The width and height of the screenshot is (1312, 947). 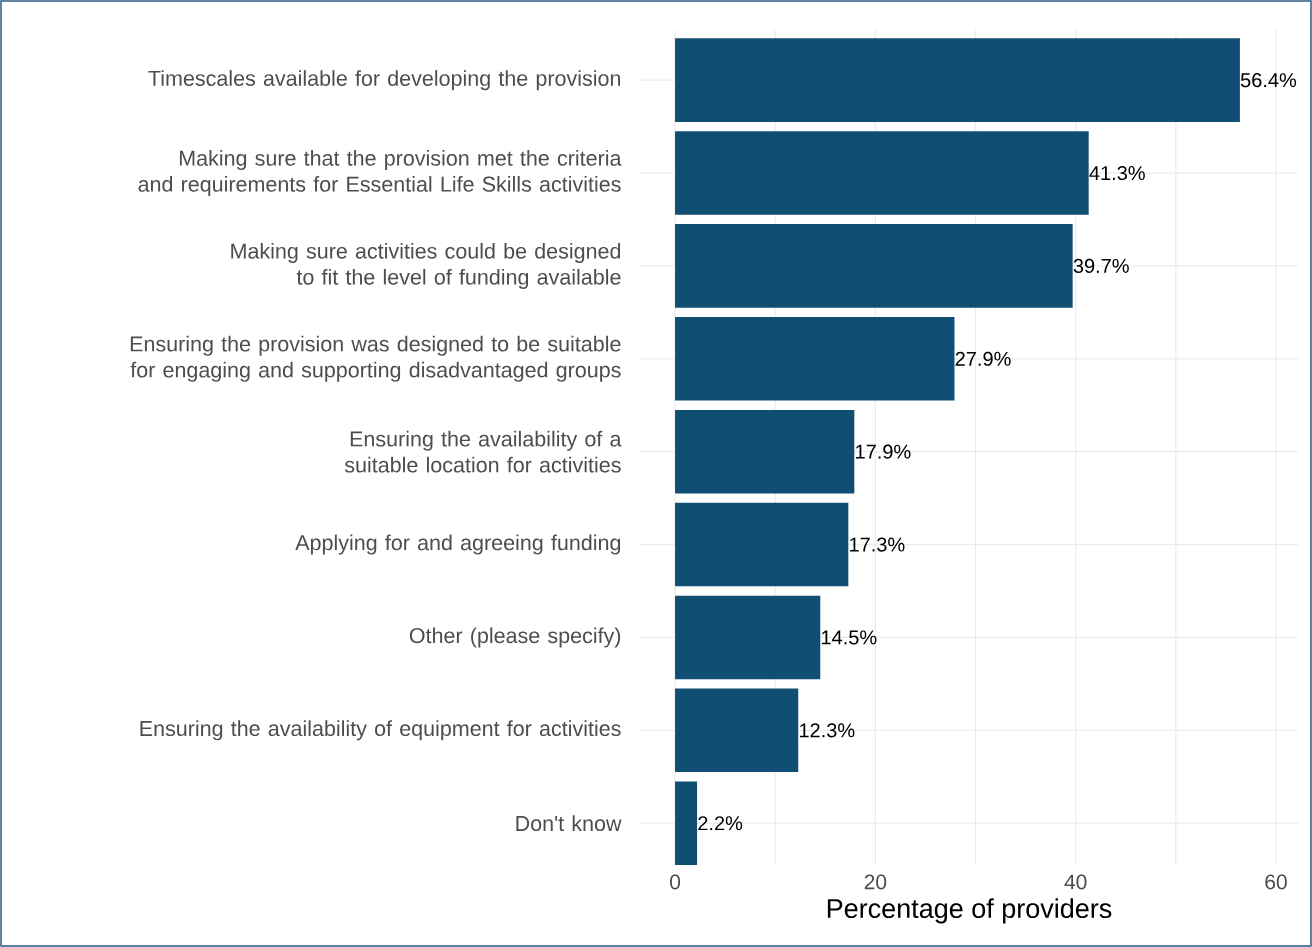 I want to click on data-label: 14.5%, so click(x=849, y=637).